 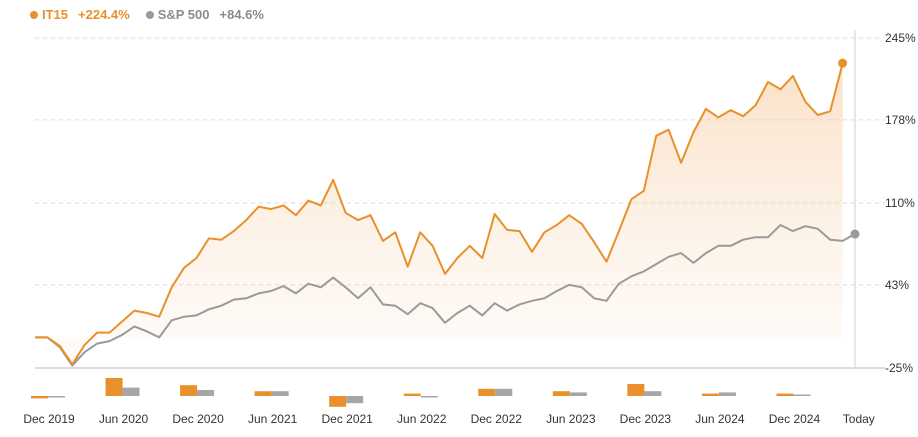 What do you see at coordinates (347, 419) in the screenshot?
I see `x-tick-label: Dec 2021` at bounding box center [347, 419].